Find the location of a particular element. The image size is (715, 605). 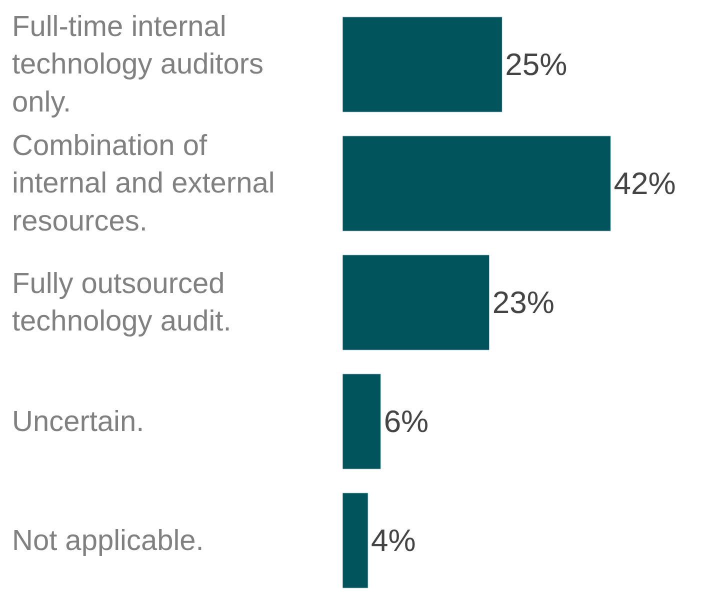

y-tick-label: Not applicable. is located at coordinates (108, 541).